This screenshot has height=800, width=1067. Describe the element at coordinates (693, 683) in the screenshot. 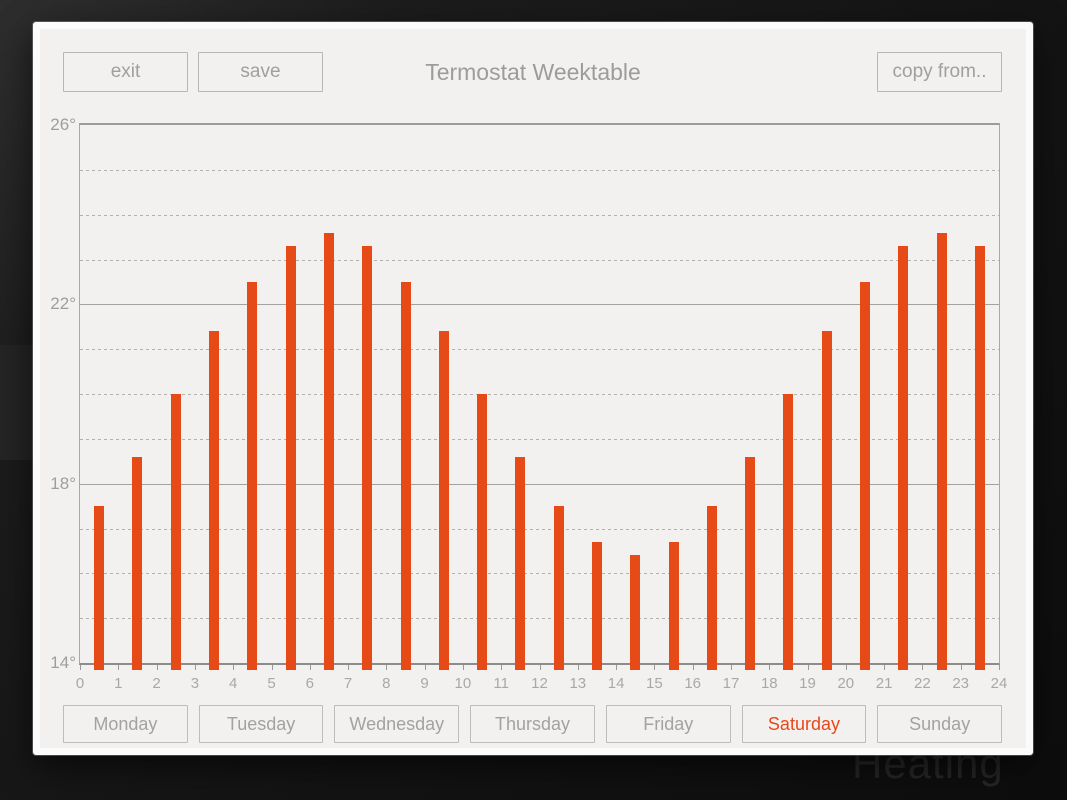

I see `x-tick-label-16: 16` at that location.